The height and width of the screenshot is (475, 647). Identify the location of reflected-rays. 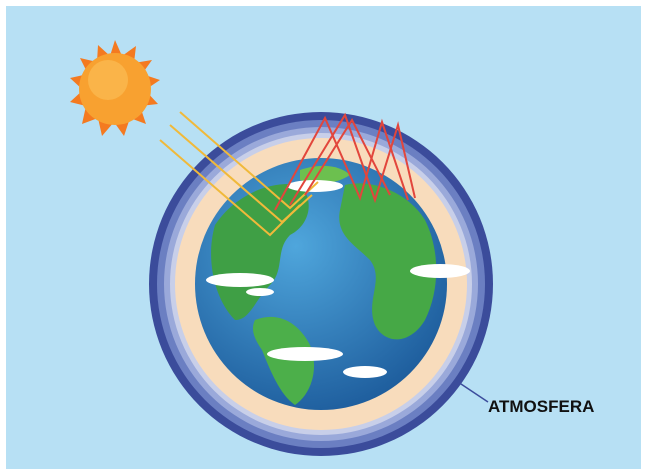
(345, 161).